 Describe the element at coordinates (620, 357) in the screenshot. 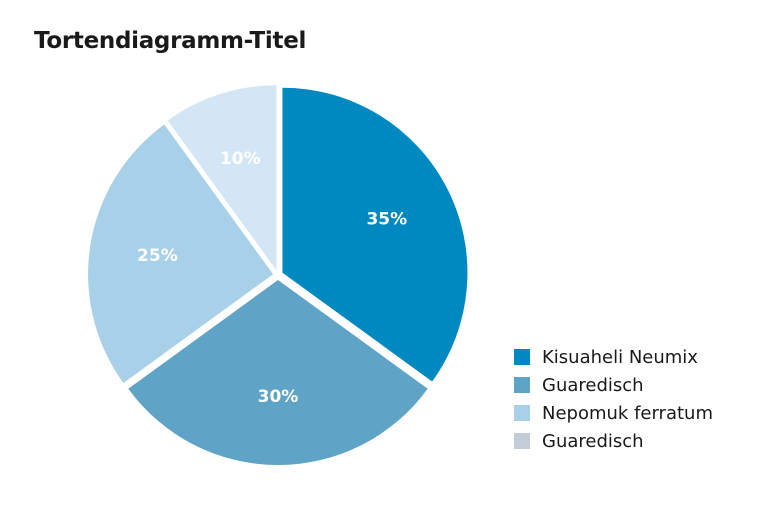

I see `legend-label: Kisuaheli Neumix` at that location.